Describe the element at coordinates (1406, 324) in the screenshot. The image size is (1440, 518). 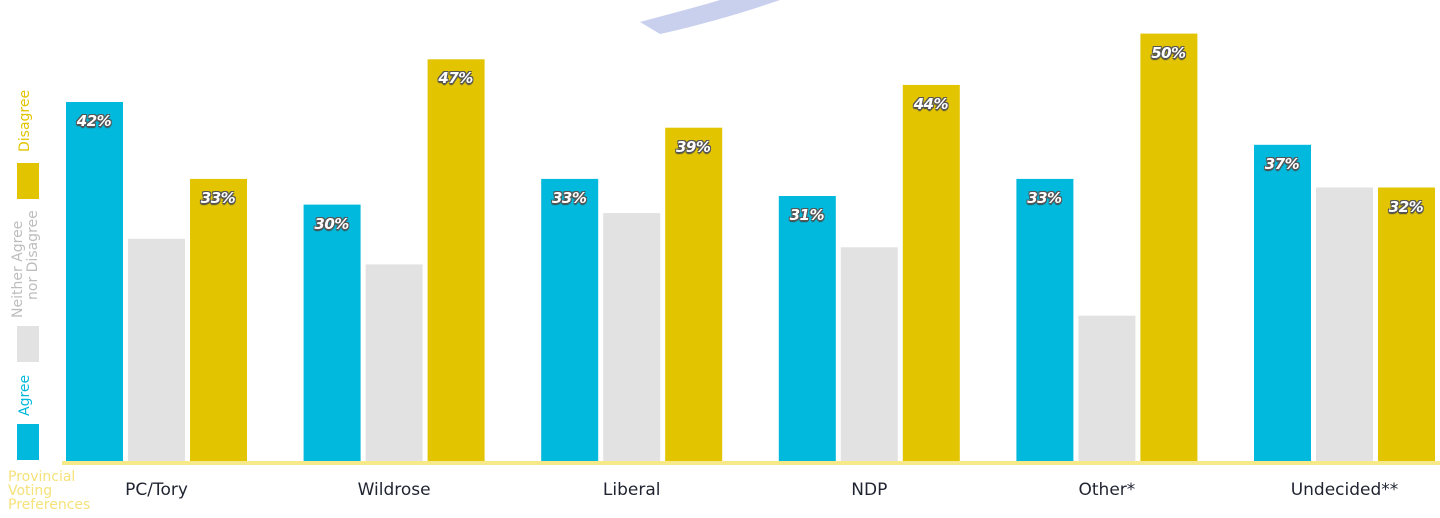
I see `bar-undecided-disagree` at that location.